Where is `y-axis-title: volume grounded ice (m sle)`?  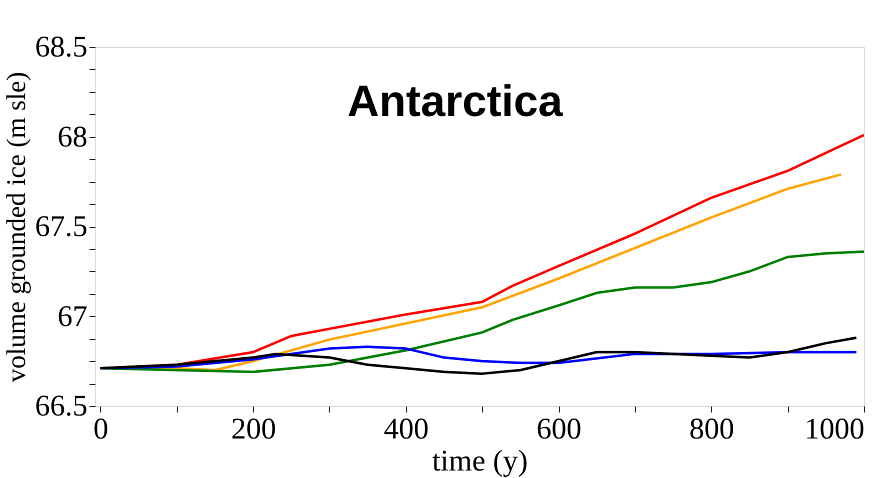 y-axis-title: volume grounded ice (m sle) is located at coordinates (16, 227).